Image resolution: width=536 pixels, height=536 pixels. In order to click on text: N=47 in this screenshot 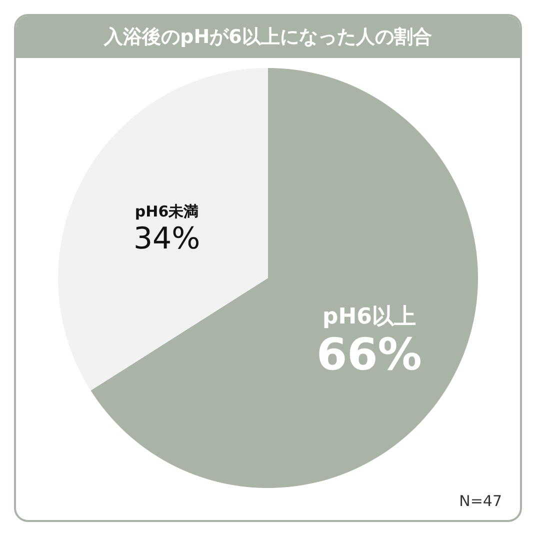, I will do `click(480, 501)`.